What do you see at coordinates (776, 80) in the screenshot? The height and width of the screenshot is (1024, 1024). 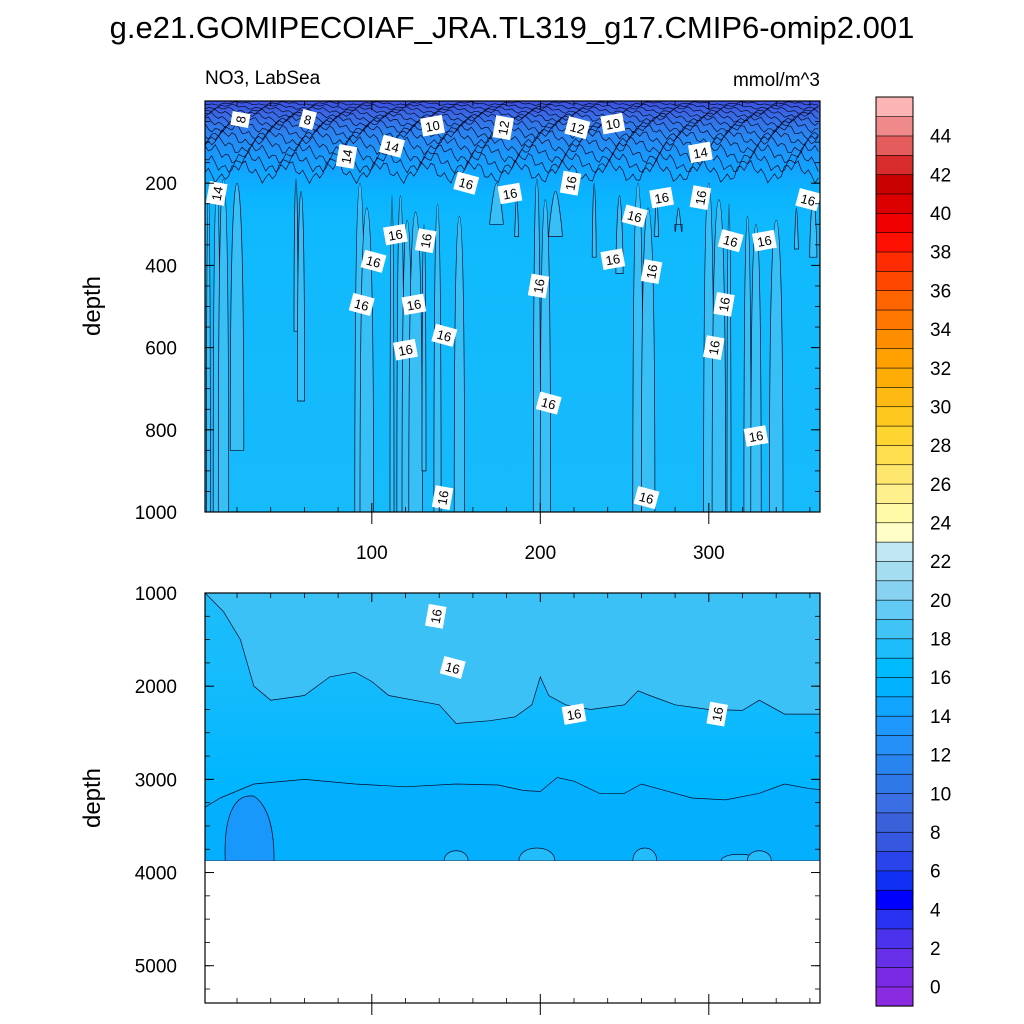 I see `units-label: mmol/m^3` at bounding box center [776, 80].